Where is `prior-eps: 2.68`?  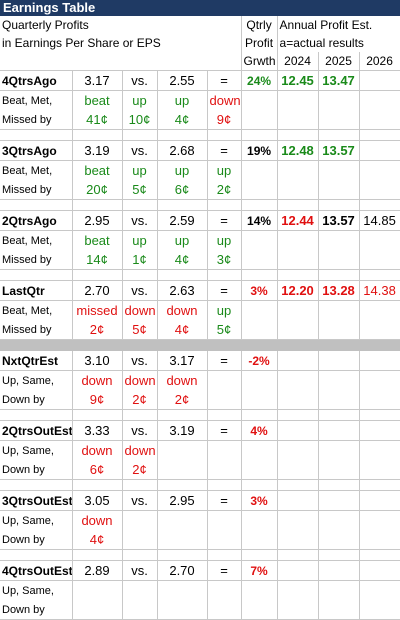 prior-eps: 2.68 is located at coordinates (182, 150).